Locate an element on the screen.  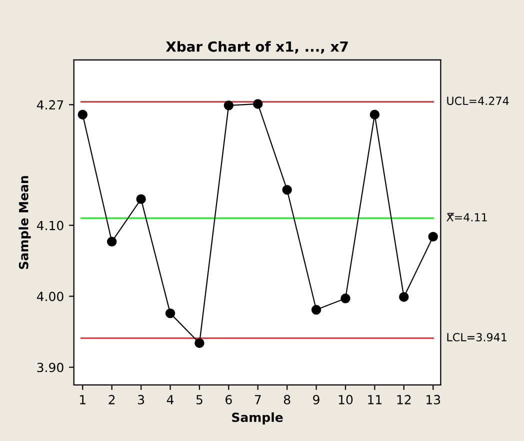
y-tick-label: 3.90 is located at coordinates (50, 367).